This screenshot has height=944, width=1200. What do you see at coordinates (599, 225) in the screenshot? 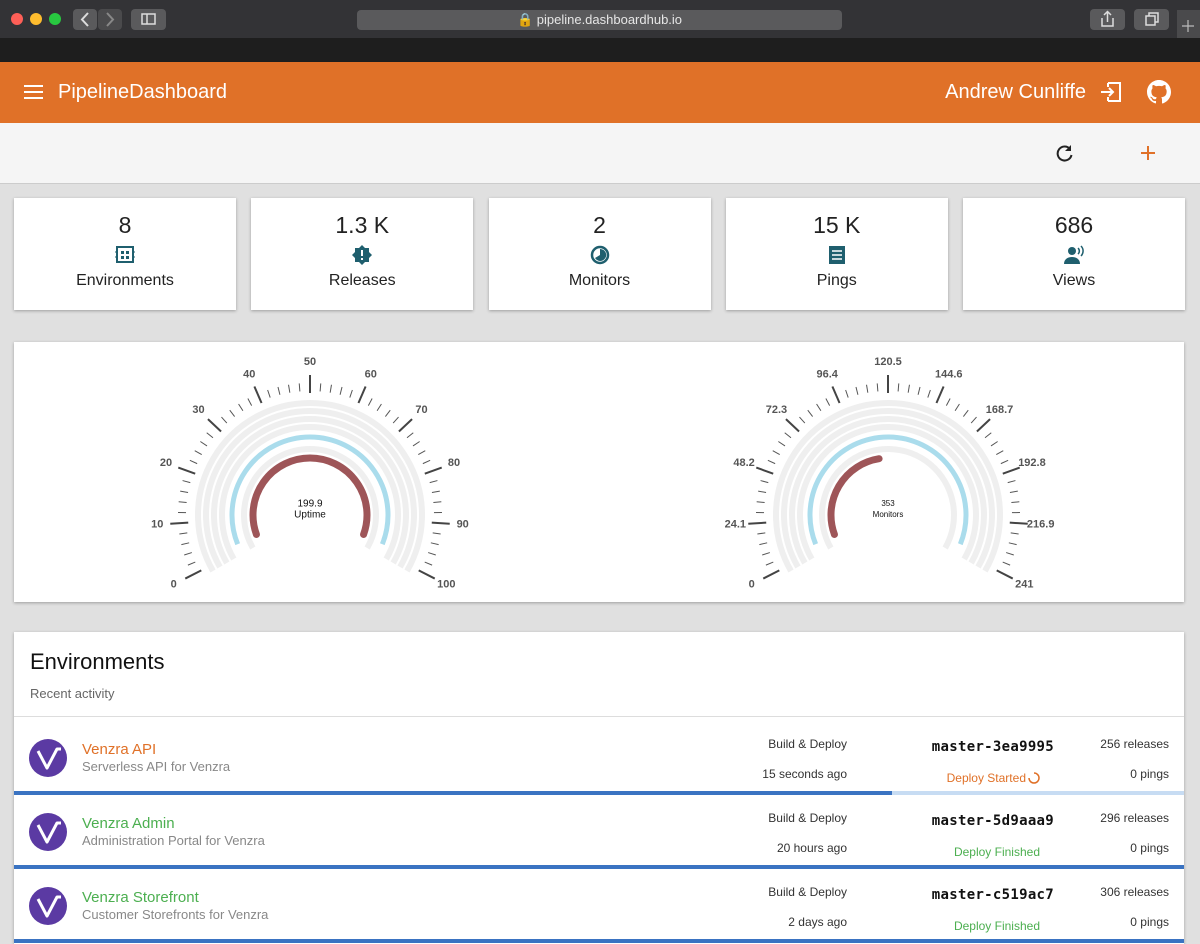
I see `stat-value: 2` at bounding box center [599, 225].